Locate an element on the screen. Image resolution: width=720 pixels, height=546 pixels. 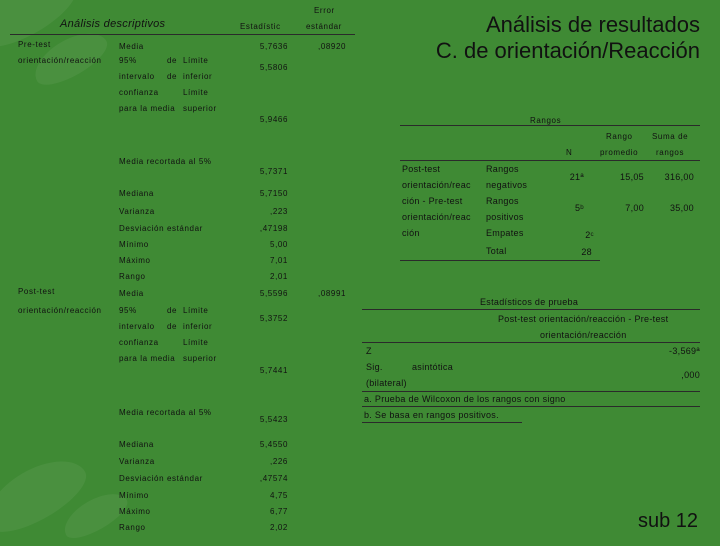
stat-recortada-value: 5,7371 is located at coordinates (273, 171).